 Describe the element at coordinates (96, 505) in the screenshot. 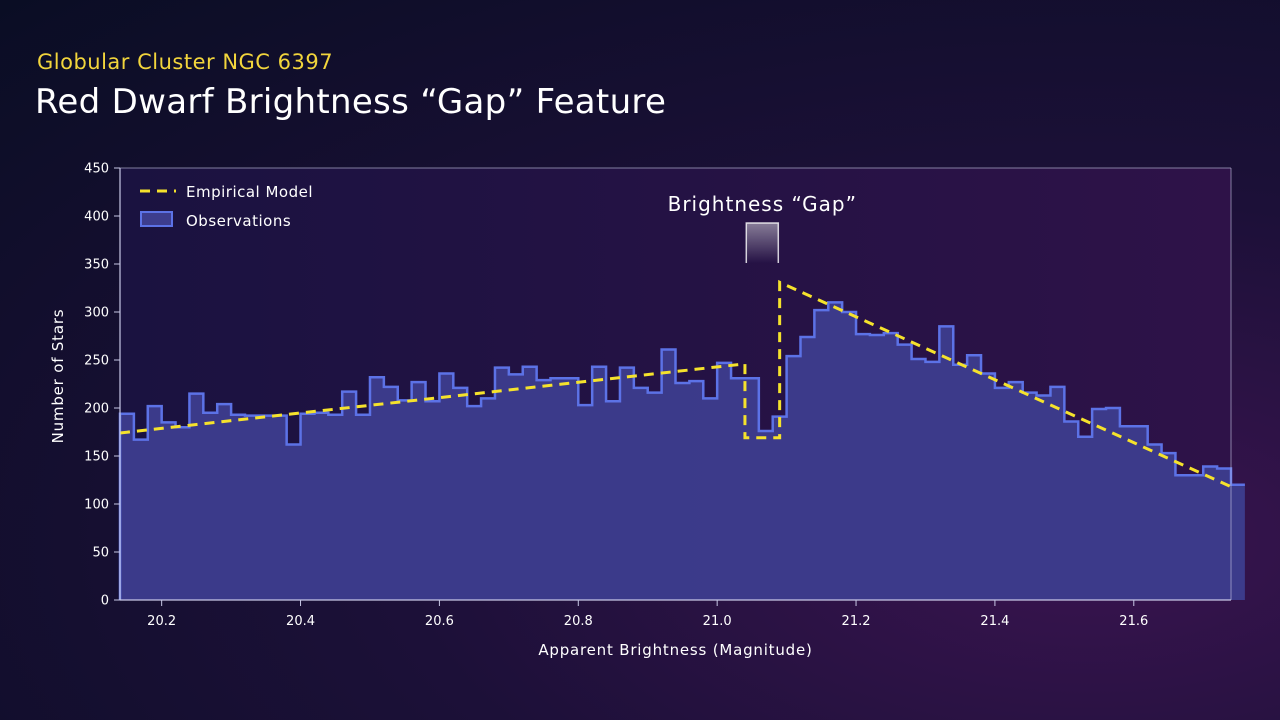

I see `y-tick-label: 100` at that location.